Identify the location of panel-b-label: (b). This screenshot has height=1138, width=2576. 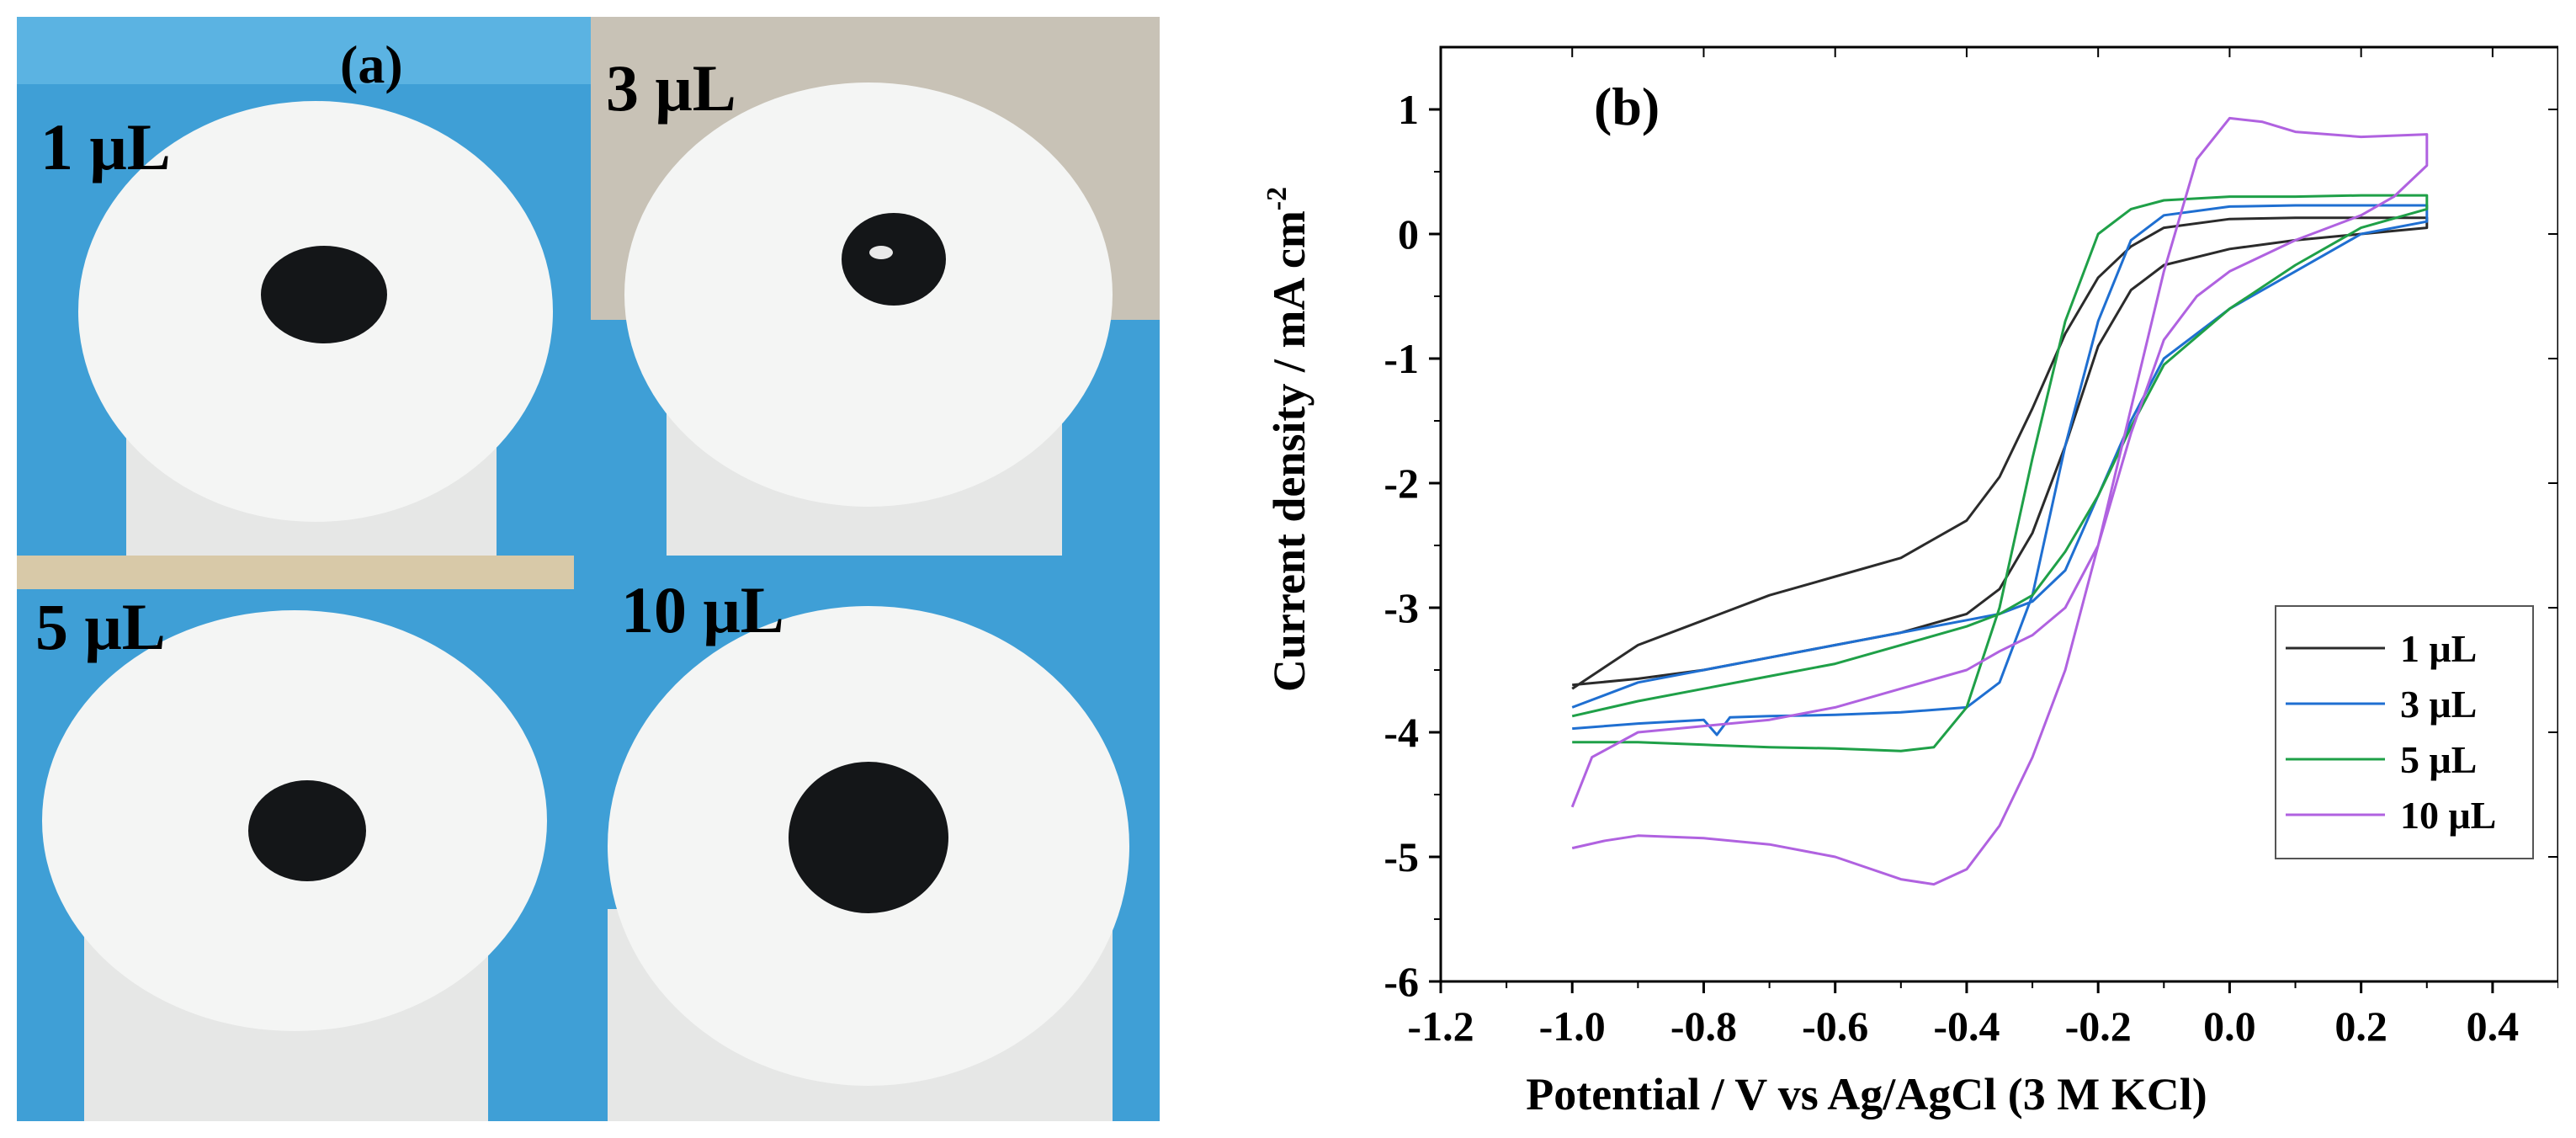
(1627, 107).